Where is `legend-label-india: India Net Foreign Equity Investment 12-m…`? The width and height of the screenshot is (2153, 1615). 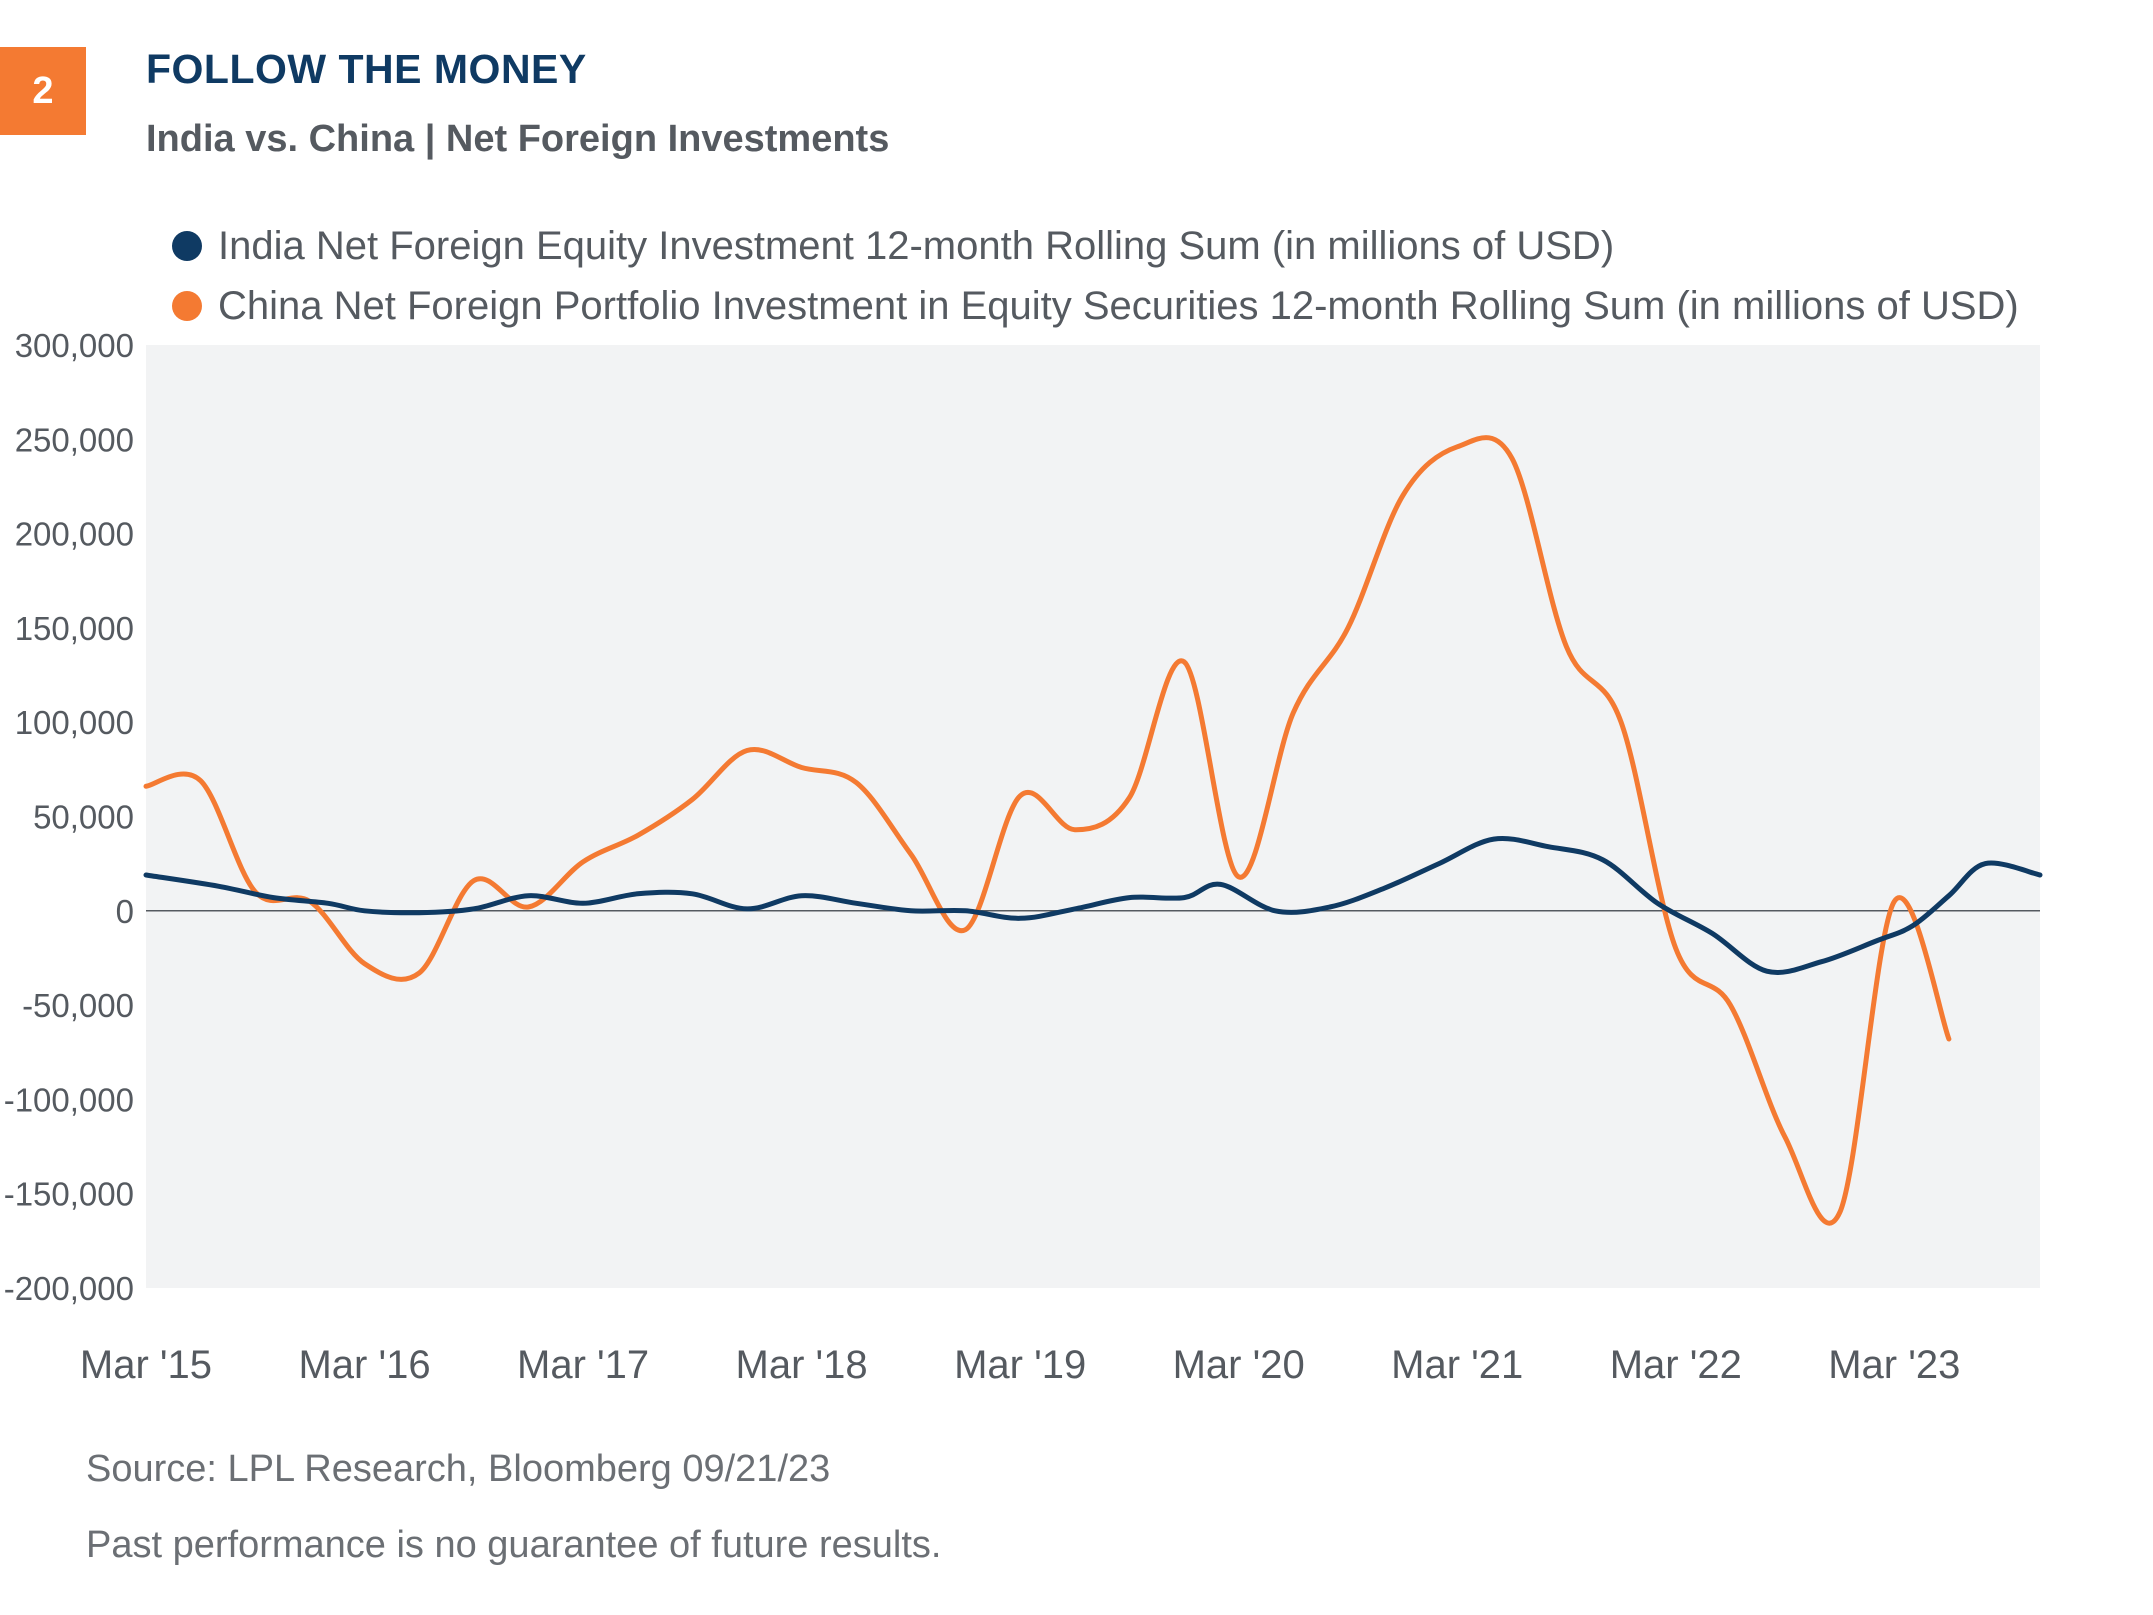 legend-label-india: India Net Foreign Equity Investment 12-m… is located at coordinates (916, 245).